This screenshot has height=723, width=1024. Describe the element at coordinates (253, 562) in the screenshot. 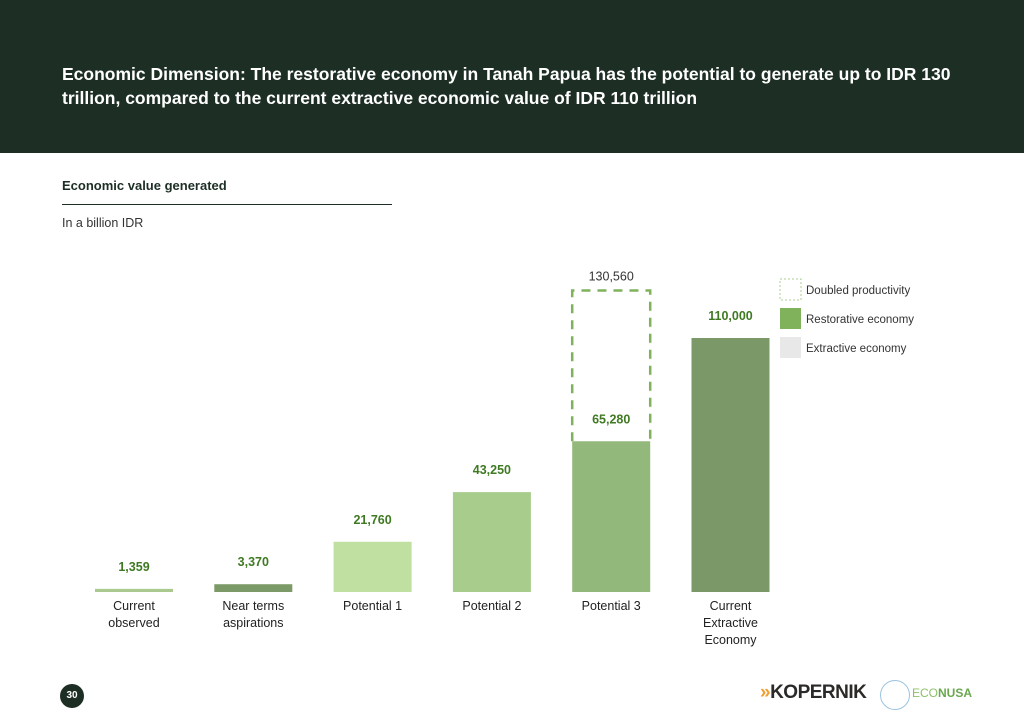

I see `data-label: 3,370` at that location.